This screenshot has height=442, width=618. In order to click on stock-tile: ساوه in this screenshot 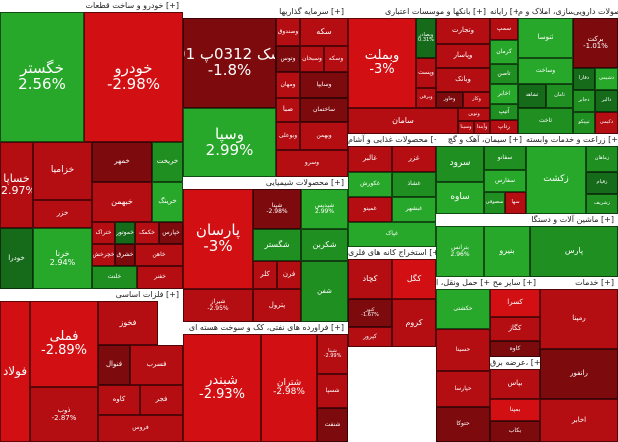, I will do `click(460, 198)`.